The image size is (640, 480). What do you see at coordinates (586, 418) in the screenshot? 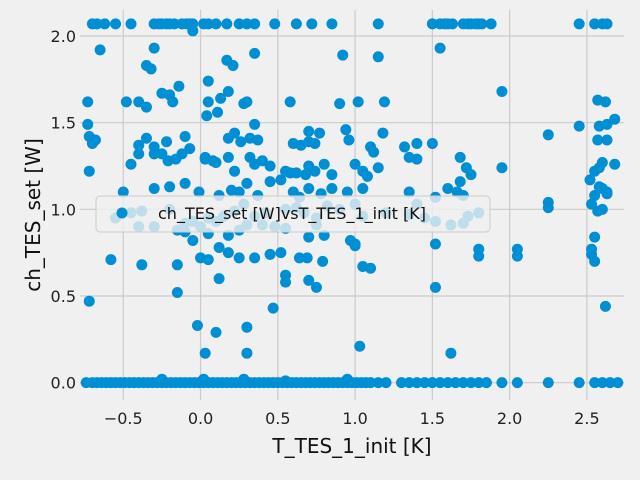
I see `x-tick-label: 2.5` at bounding box center [586, 418].